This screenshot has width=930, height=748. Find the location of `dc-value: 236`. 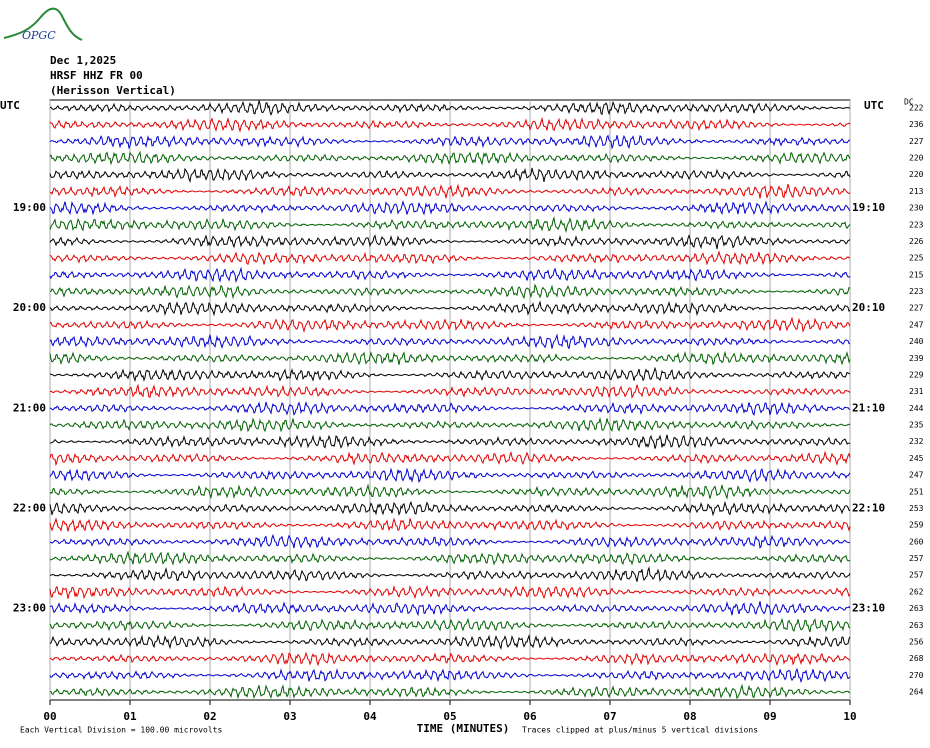

dc-value: 236 is located at coordinates (916, 124).